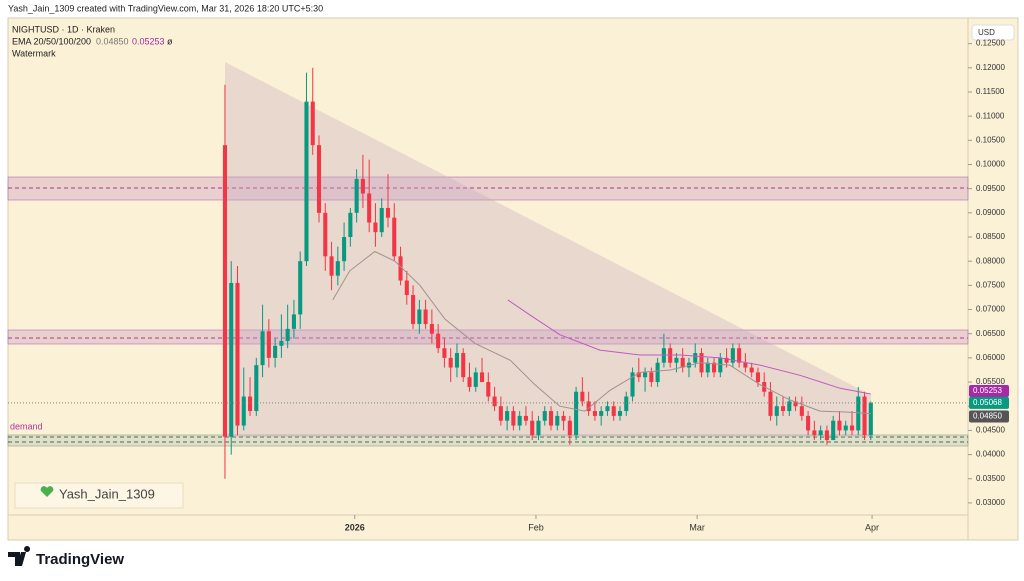 The image size is (1024, 581). Describe the element at coordinates (990, 212) in the screenshot. I see `y-tick-label: 0.09000` at that location.